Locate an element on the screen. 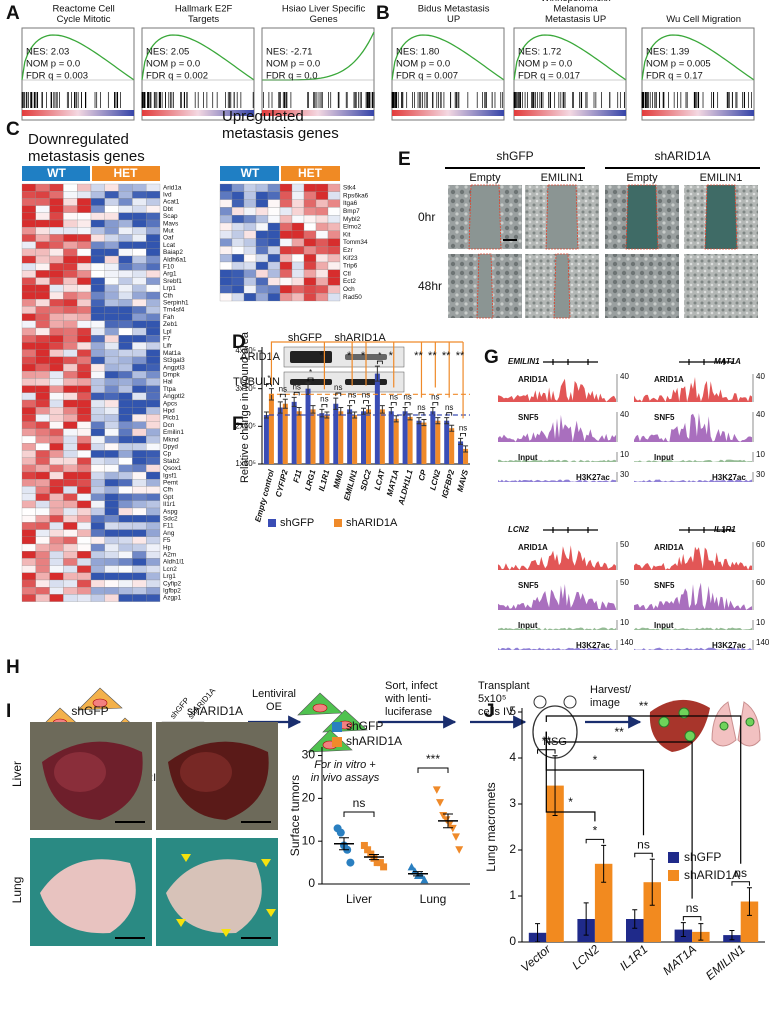 Image resolution: width=771 pixels, height=1020 pixels. legend-label: shARID1A is located at coordinates (374, 741).